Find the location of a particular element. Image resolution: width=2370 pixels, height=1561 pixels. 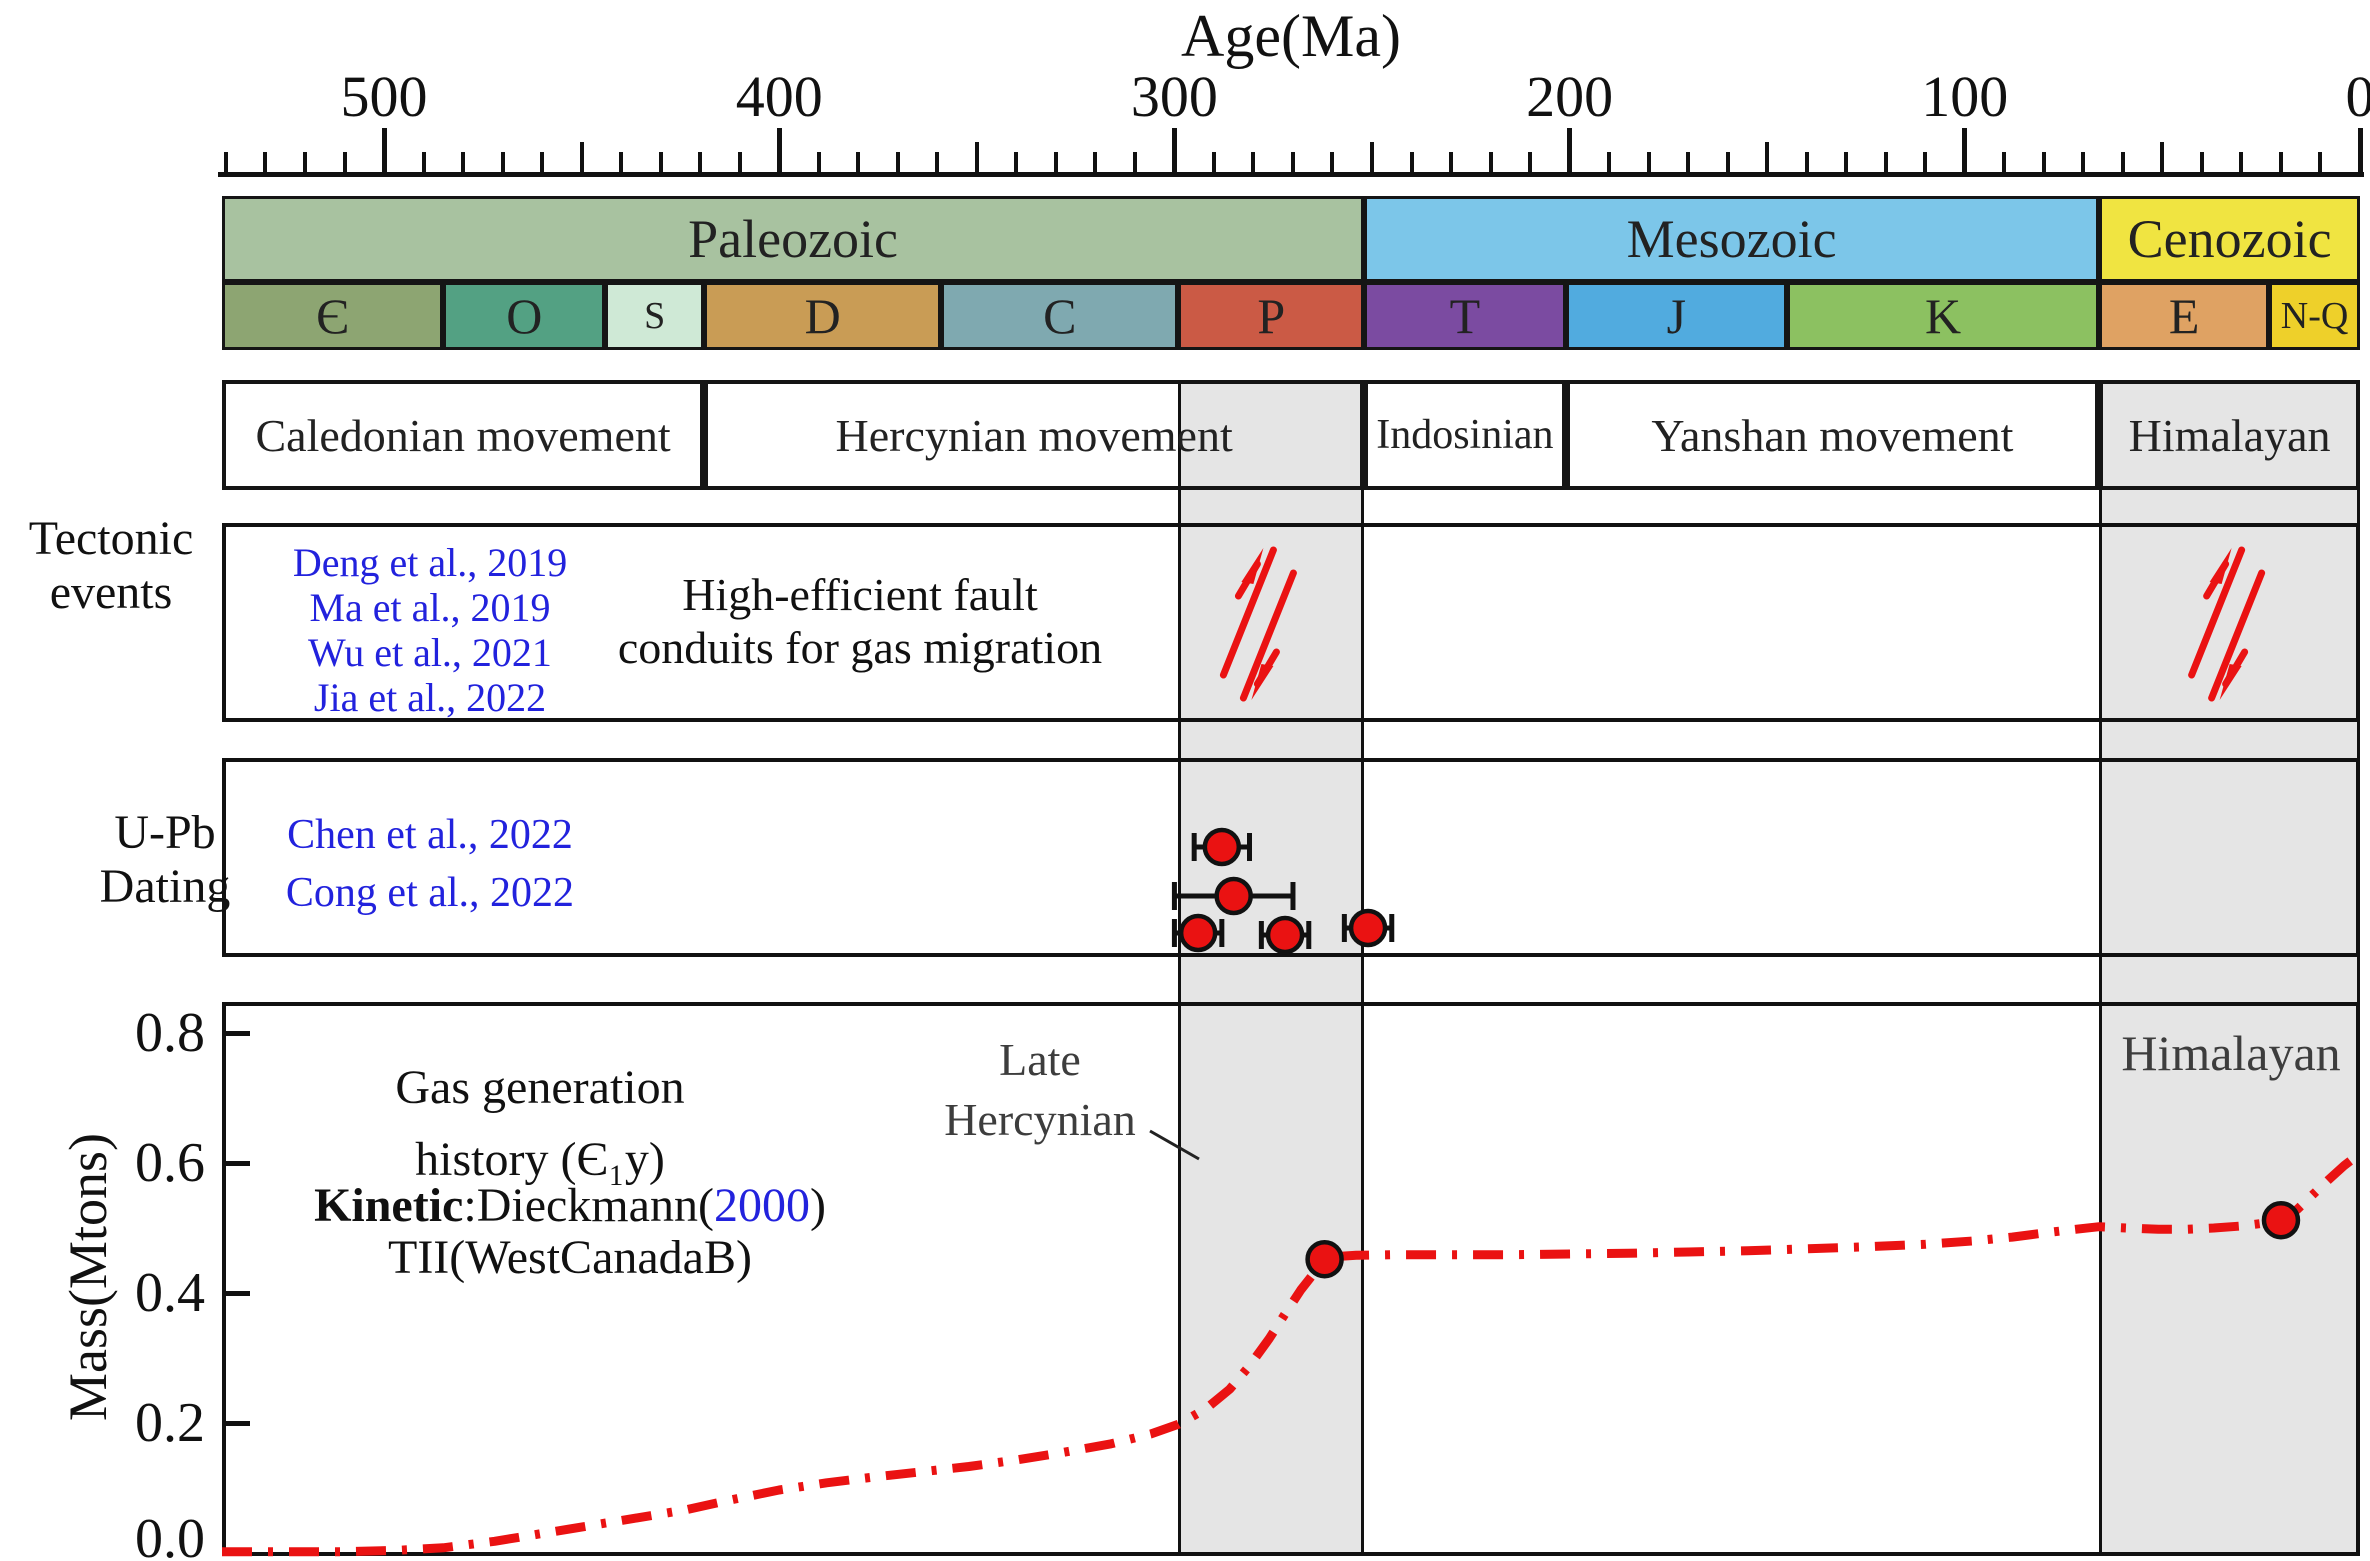

fault-note-line2: conduits for gas migration is located at coordinates (860, 647).